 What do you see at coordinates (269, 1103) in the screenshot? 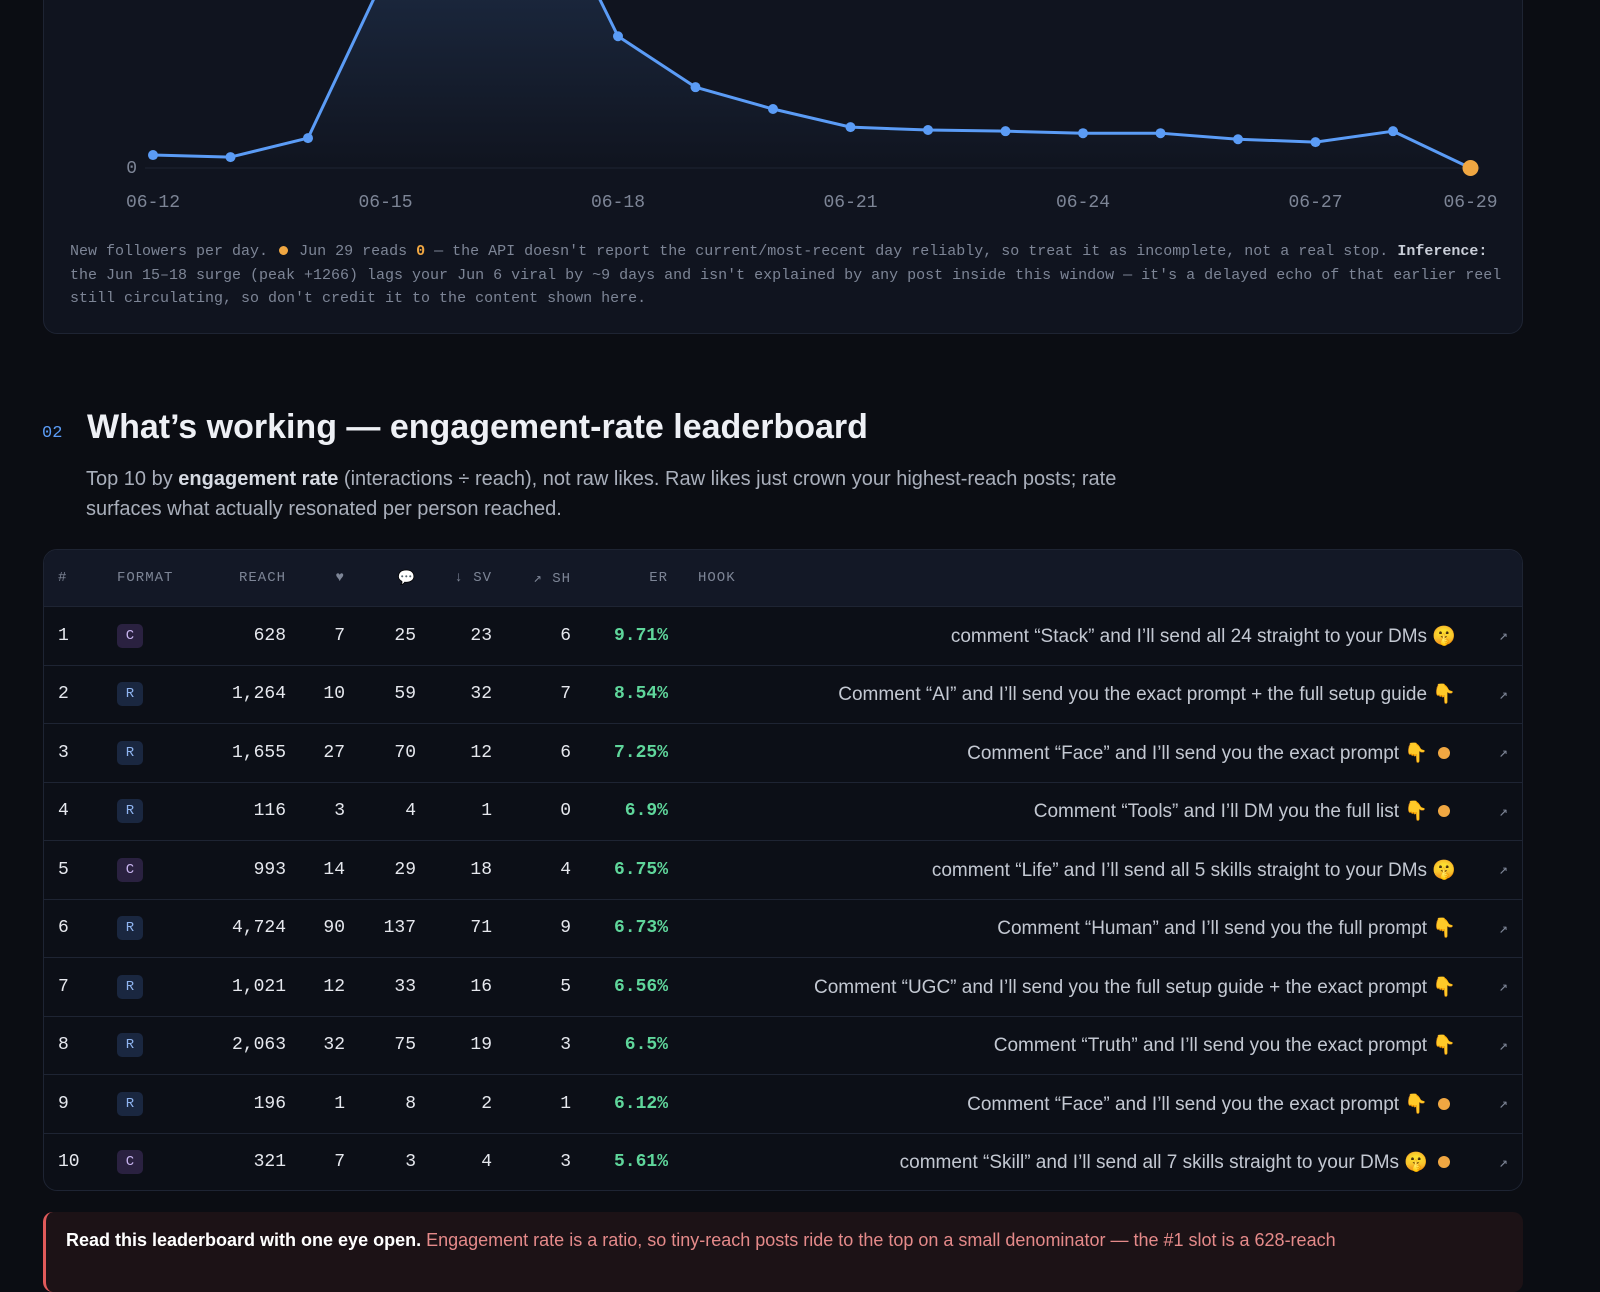
I see `table-cell: 196` at bounding box center [269, 1103].